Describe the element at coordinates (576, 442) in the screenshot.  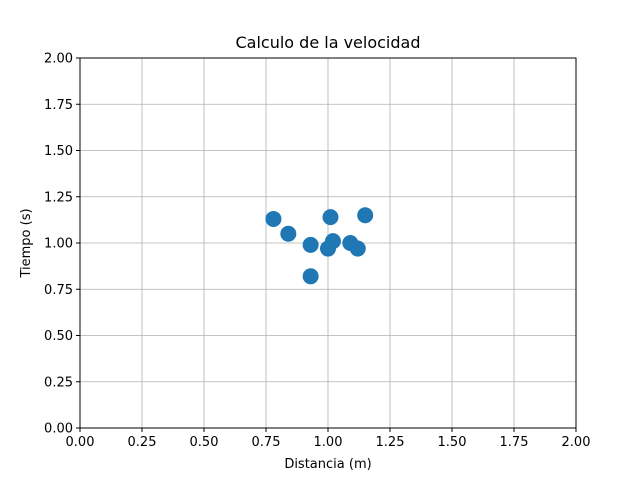
I see `x-tick-label: 2.00` at that location.